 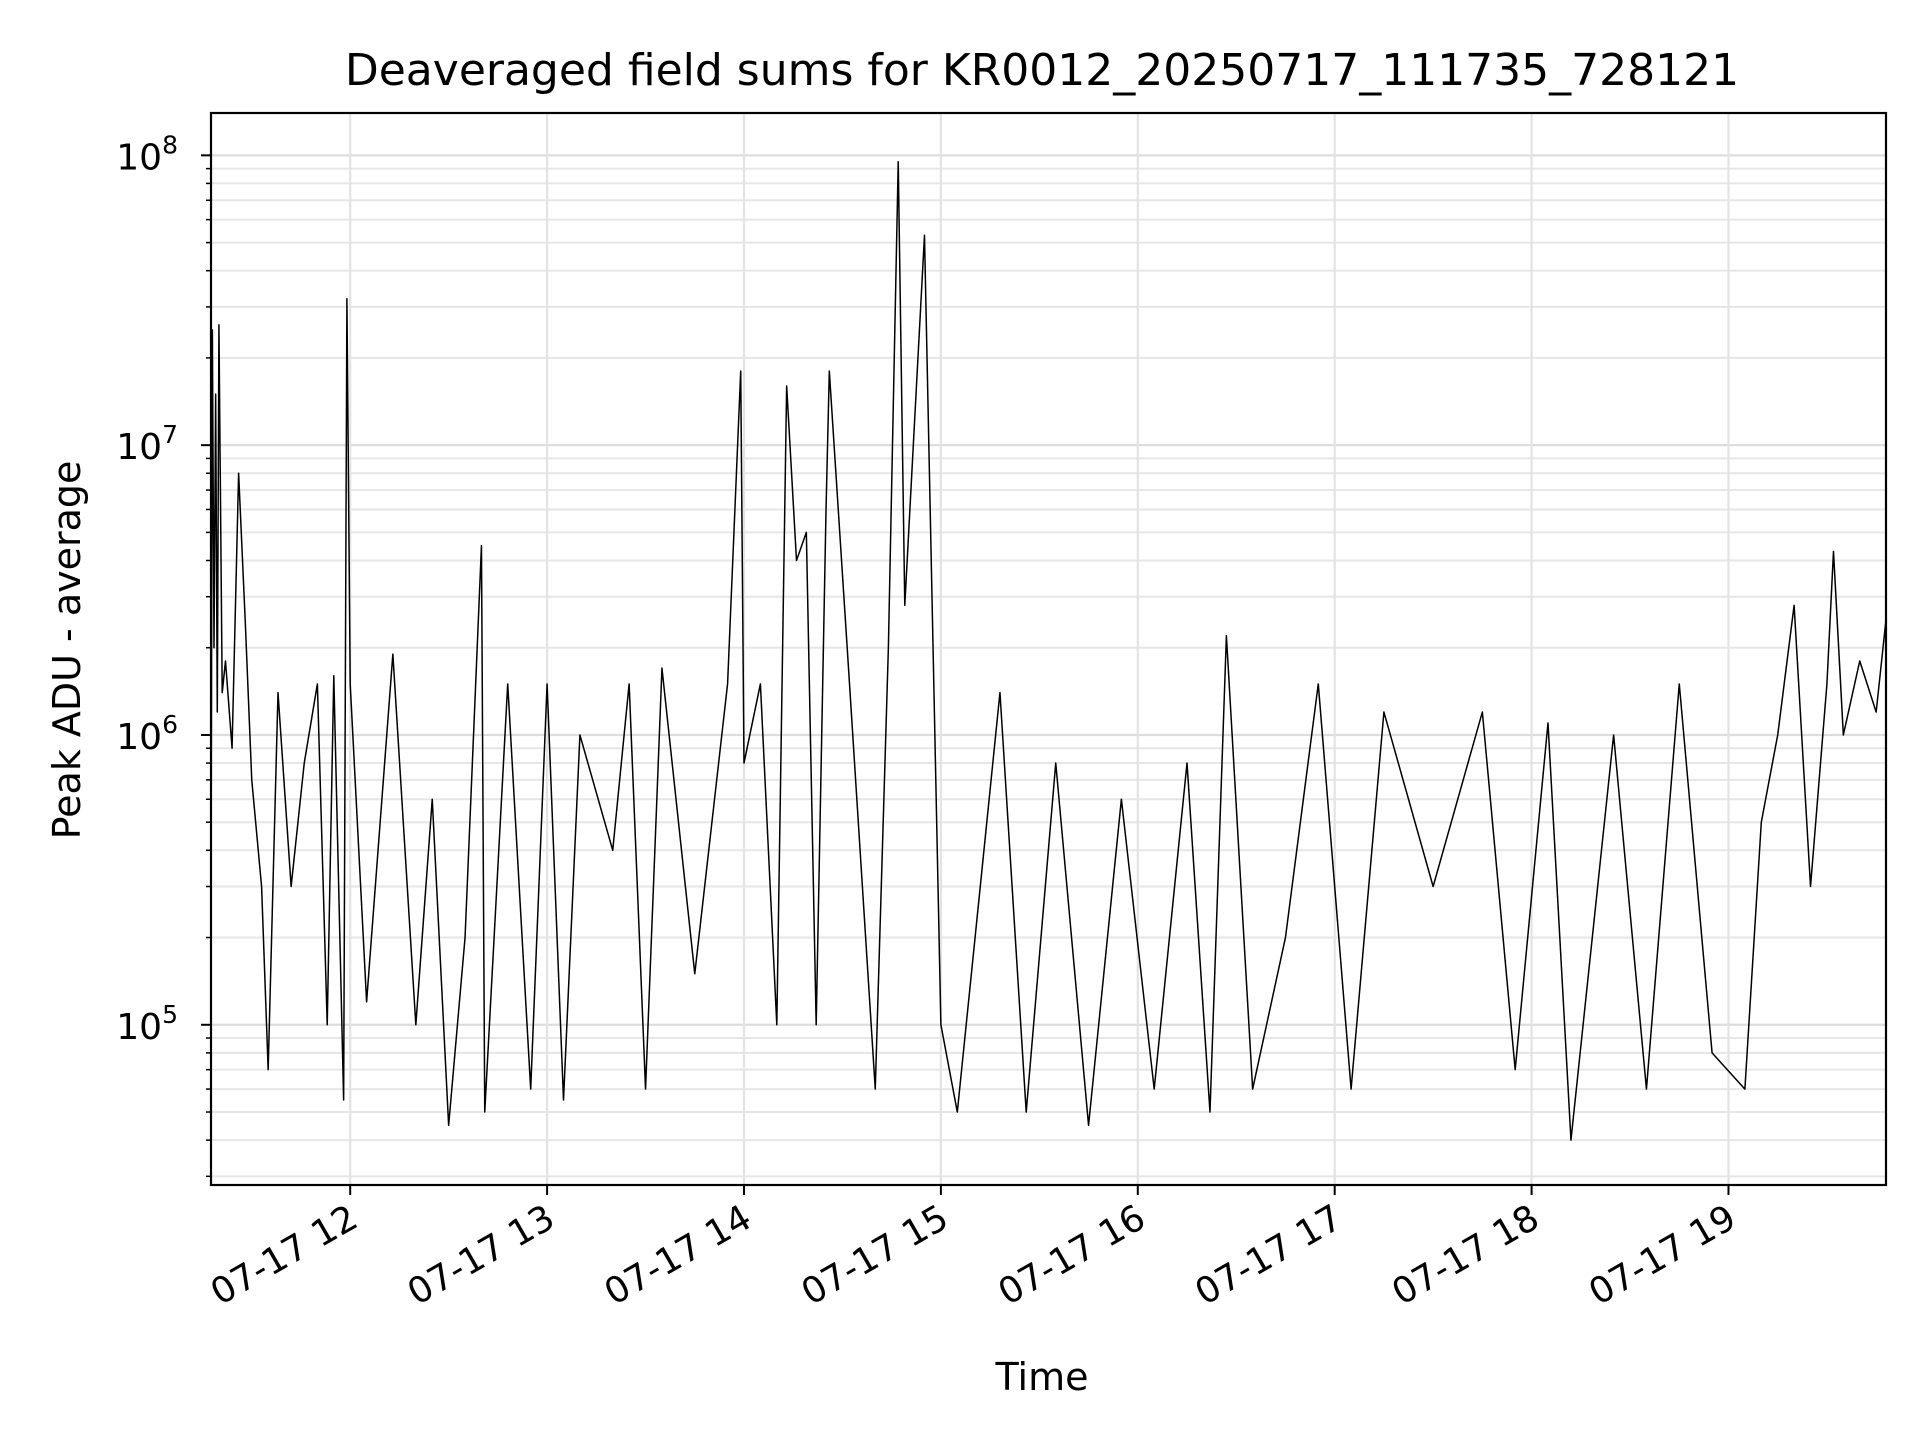 What do you see at coordinates (170, 724) in the screenshot?
I see `y-tick-exponent: 6` at bounding box center [170, 724].